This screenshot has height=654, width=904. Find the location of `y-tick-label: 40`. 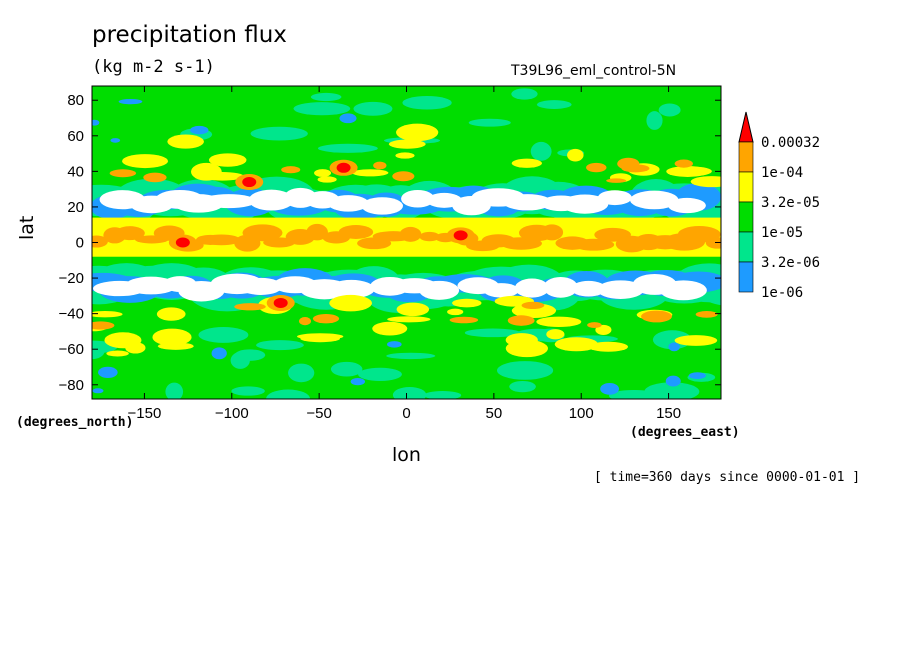

y-tick-label: 40 is located at coordinates (75, 171).